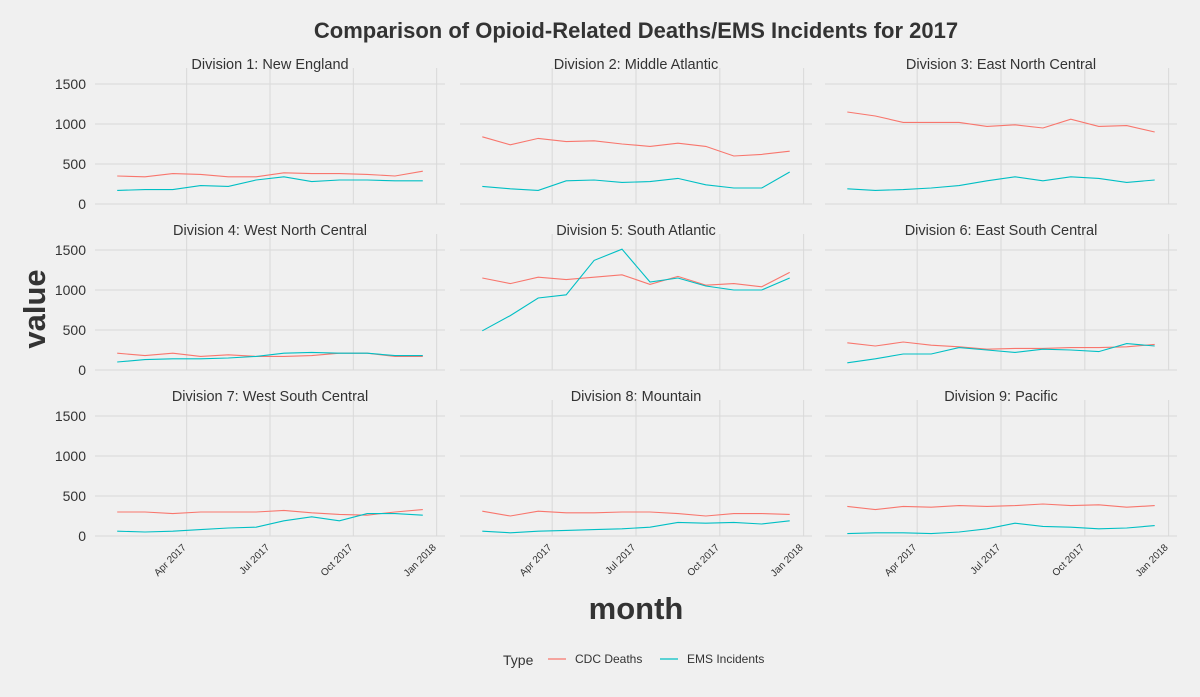 Image resolution: width=1200 pixels, height=697 pixels. What do you see at coordinates (636, 65) in the screenshot?
I see `panel-title: Division 2: Middle Atlantic` at bounding box center [636, 65].